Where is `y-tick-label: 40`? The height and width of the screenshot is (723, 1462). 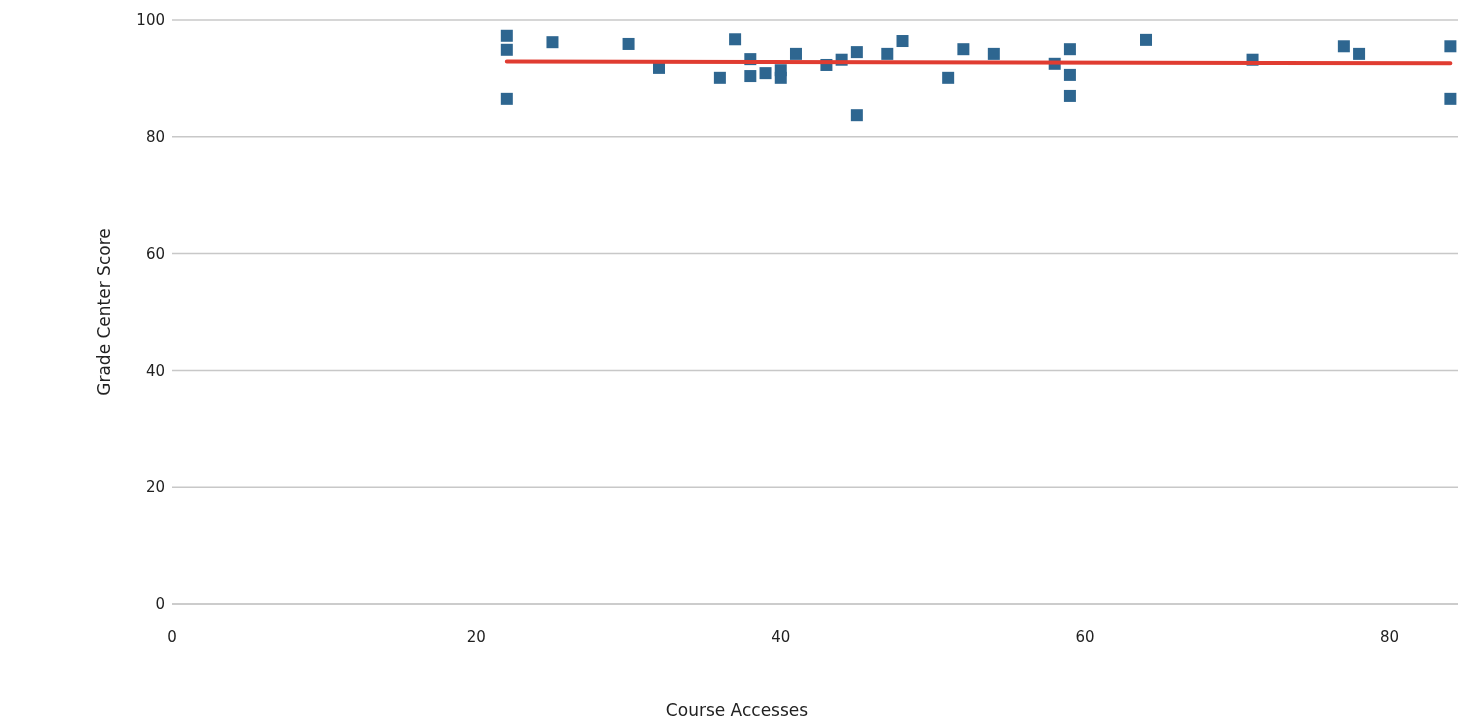 y-tick-label: 40 is located at coordinates (155, 370).